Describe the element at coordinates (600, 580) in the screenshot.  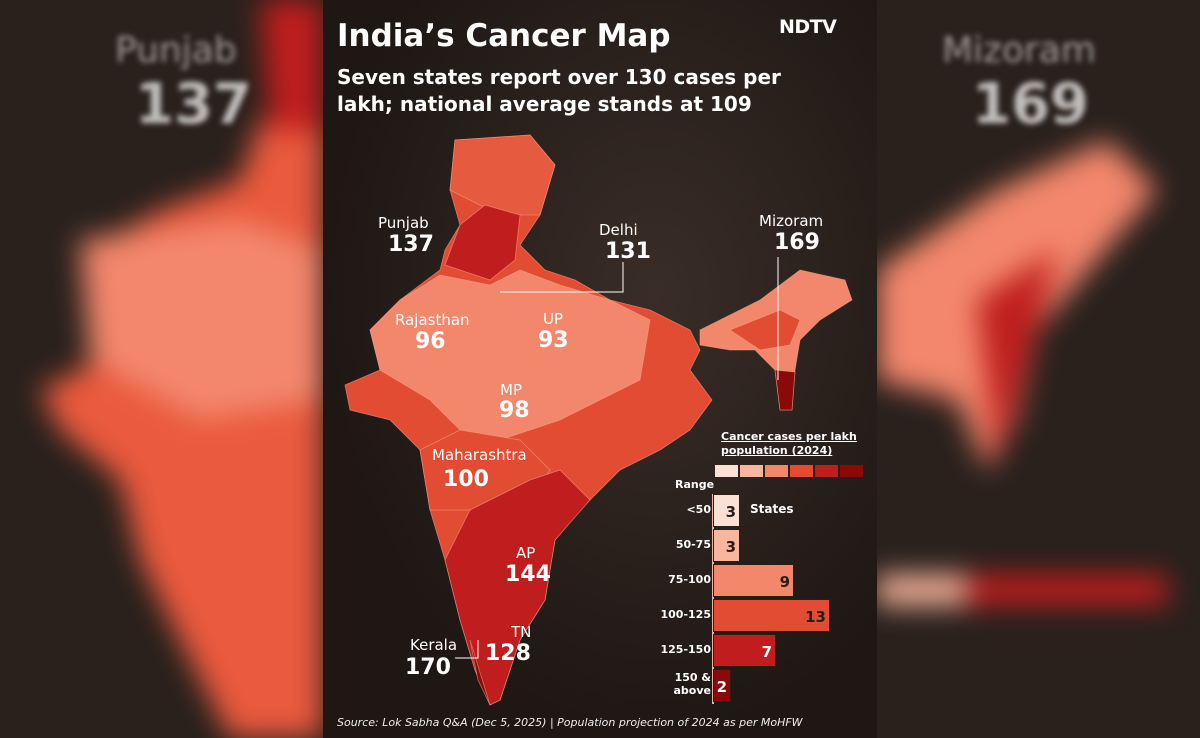
I see `legend-row: 75-100 9` at that location.